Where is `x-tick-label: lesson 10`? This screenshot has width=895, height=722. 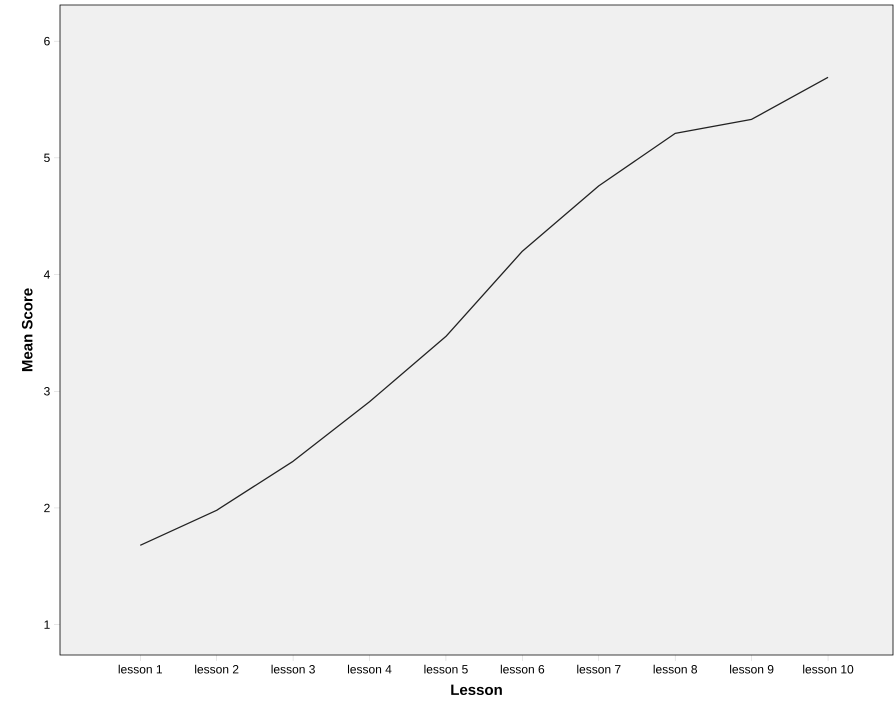
x-tick-label: lesson 10 is located at coordinates (828, 669).